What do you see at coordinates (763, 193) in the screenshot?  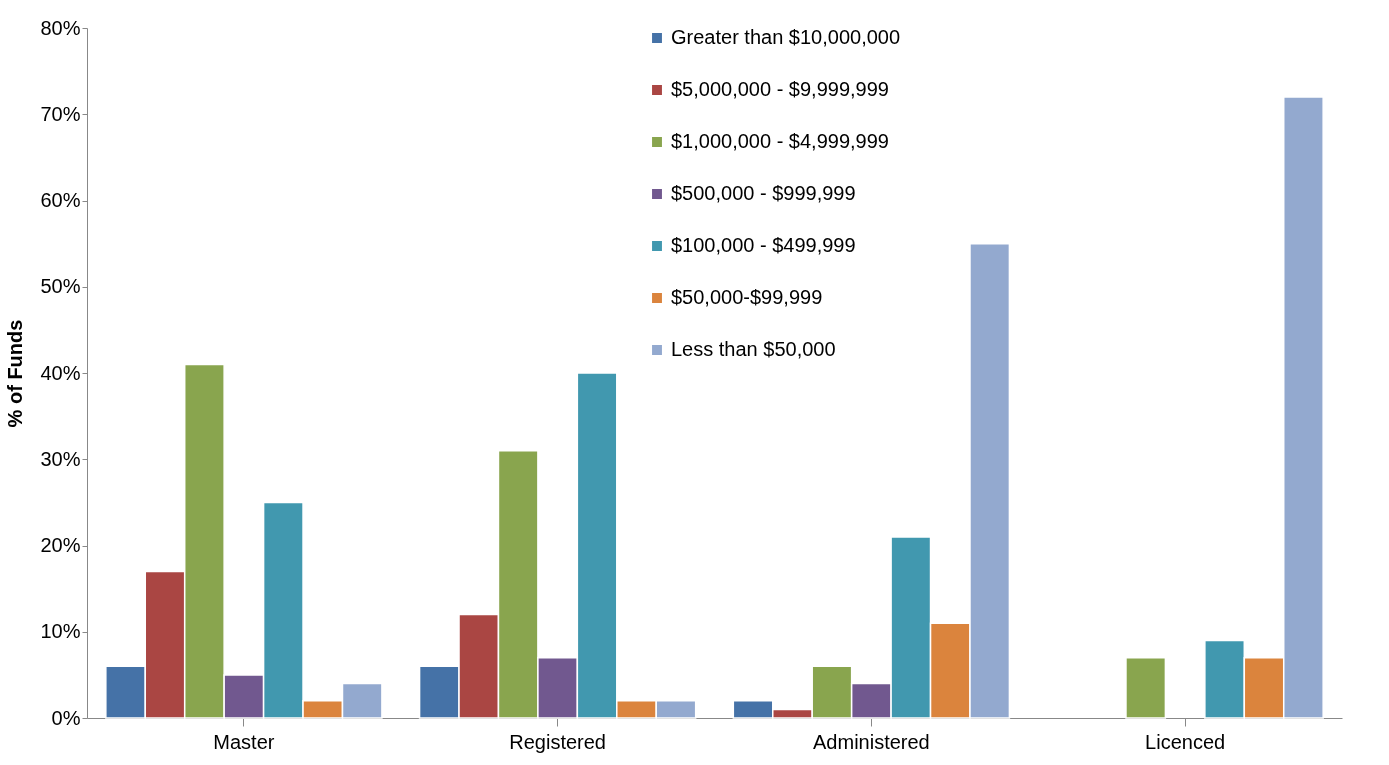 I see `legend-label: $500,000 - $999,999` at bounding box center [763, 193].